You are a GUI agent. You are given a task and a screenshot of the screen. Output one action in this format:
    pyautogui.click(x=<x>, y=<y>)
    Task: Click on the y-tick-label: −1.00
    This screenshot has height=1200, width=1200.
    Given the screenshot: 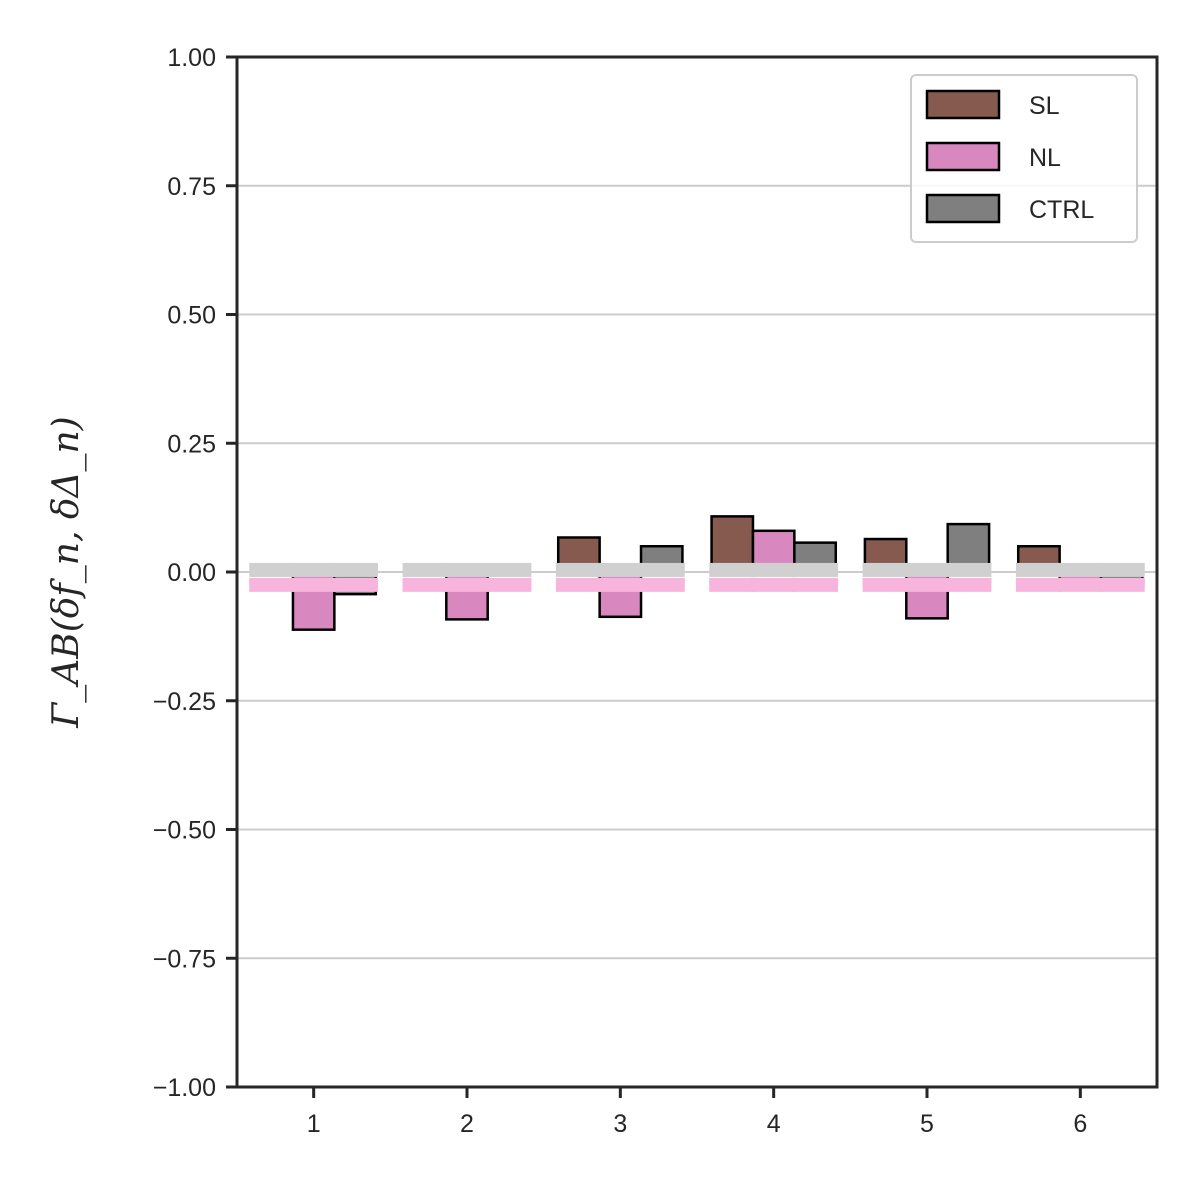 What is the action you would take?
    pyautogui.click(x=184, y=1088)
    